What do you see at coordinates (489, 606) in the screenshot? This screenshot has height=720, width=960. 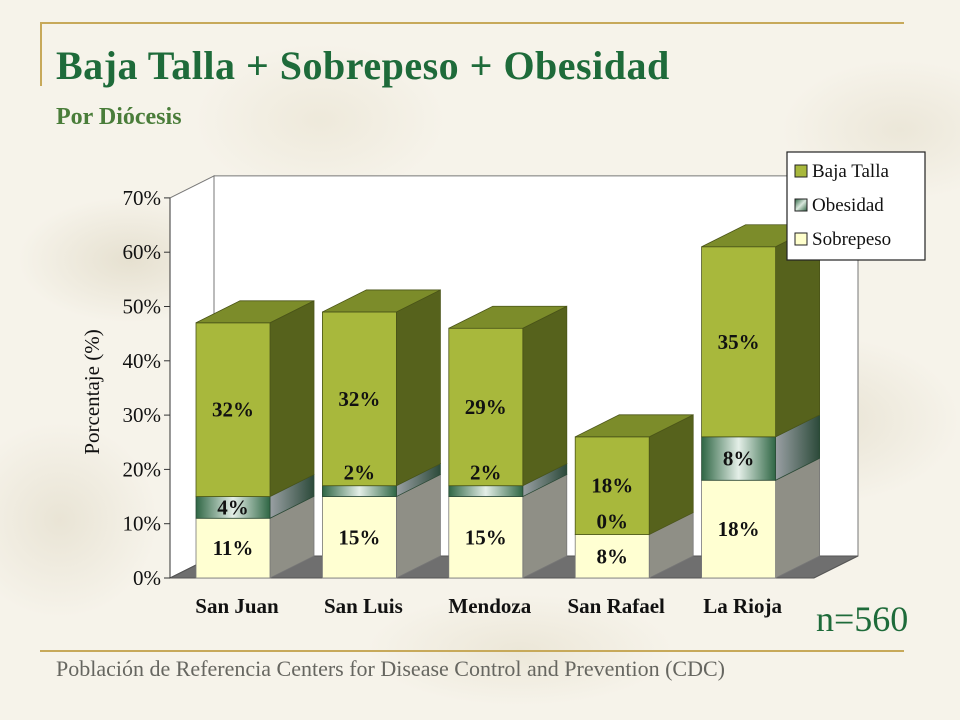 I see `category-label: Mendoza` at bounding box center [489, 606].